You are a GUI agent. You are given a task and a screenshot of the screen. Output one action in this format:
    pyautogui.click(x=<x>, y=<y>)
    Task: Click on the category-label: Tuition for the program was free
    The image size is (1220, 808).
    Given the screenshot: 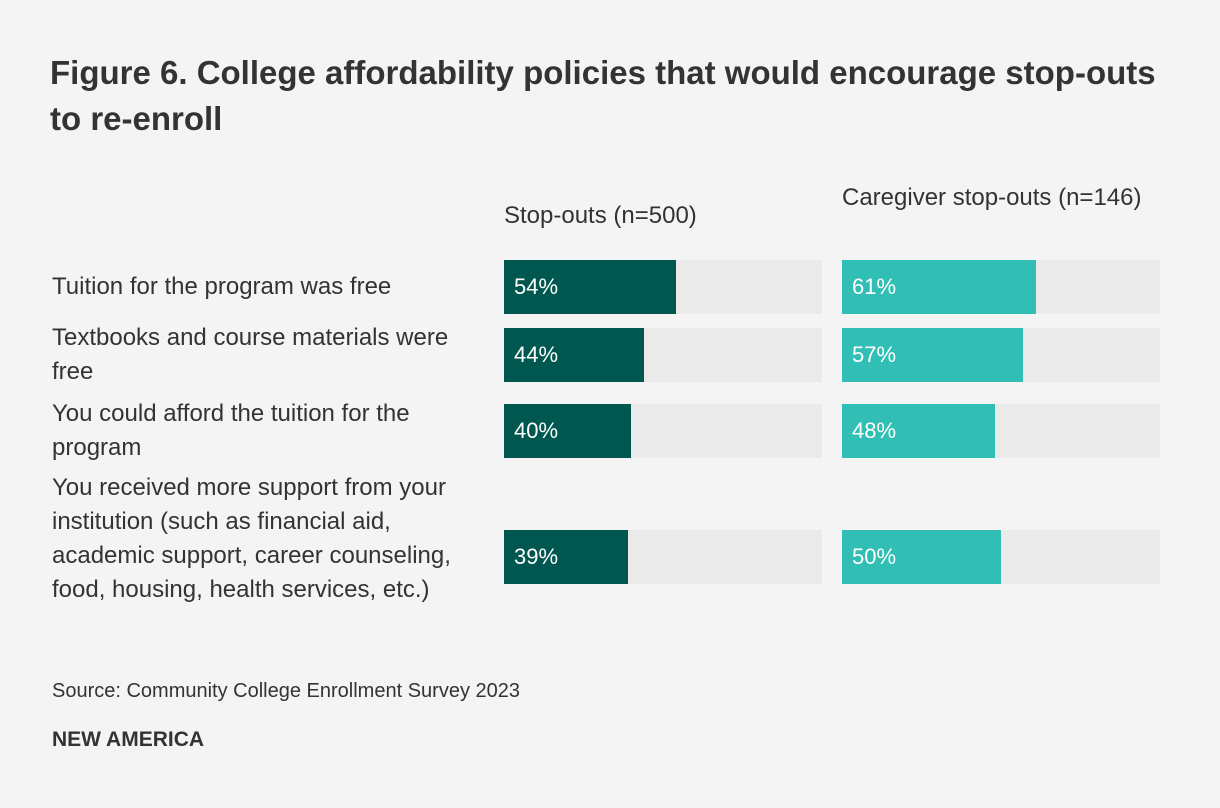 What is the action you would take?
    pyautogui.click(x=222, y=286)
    